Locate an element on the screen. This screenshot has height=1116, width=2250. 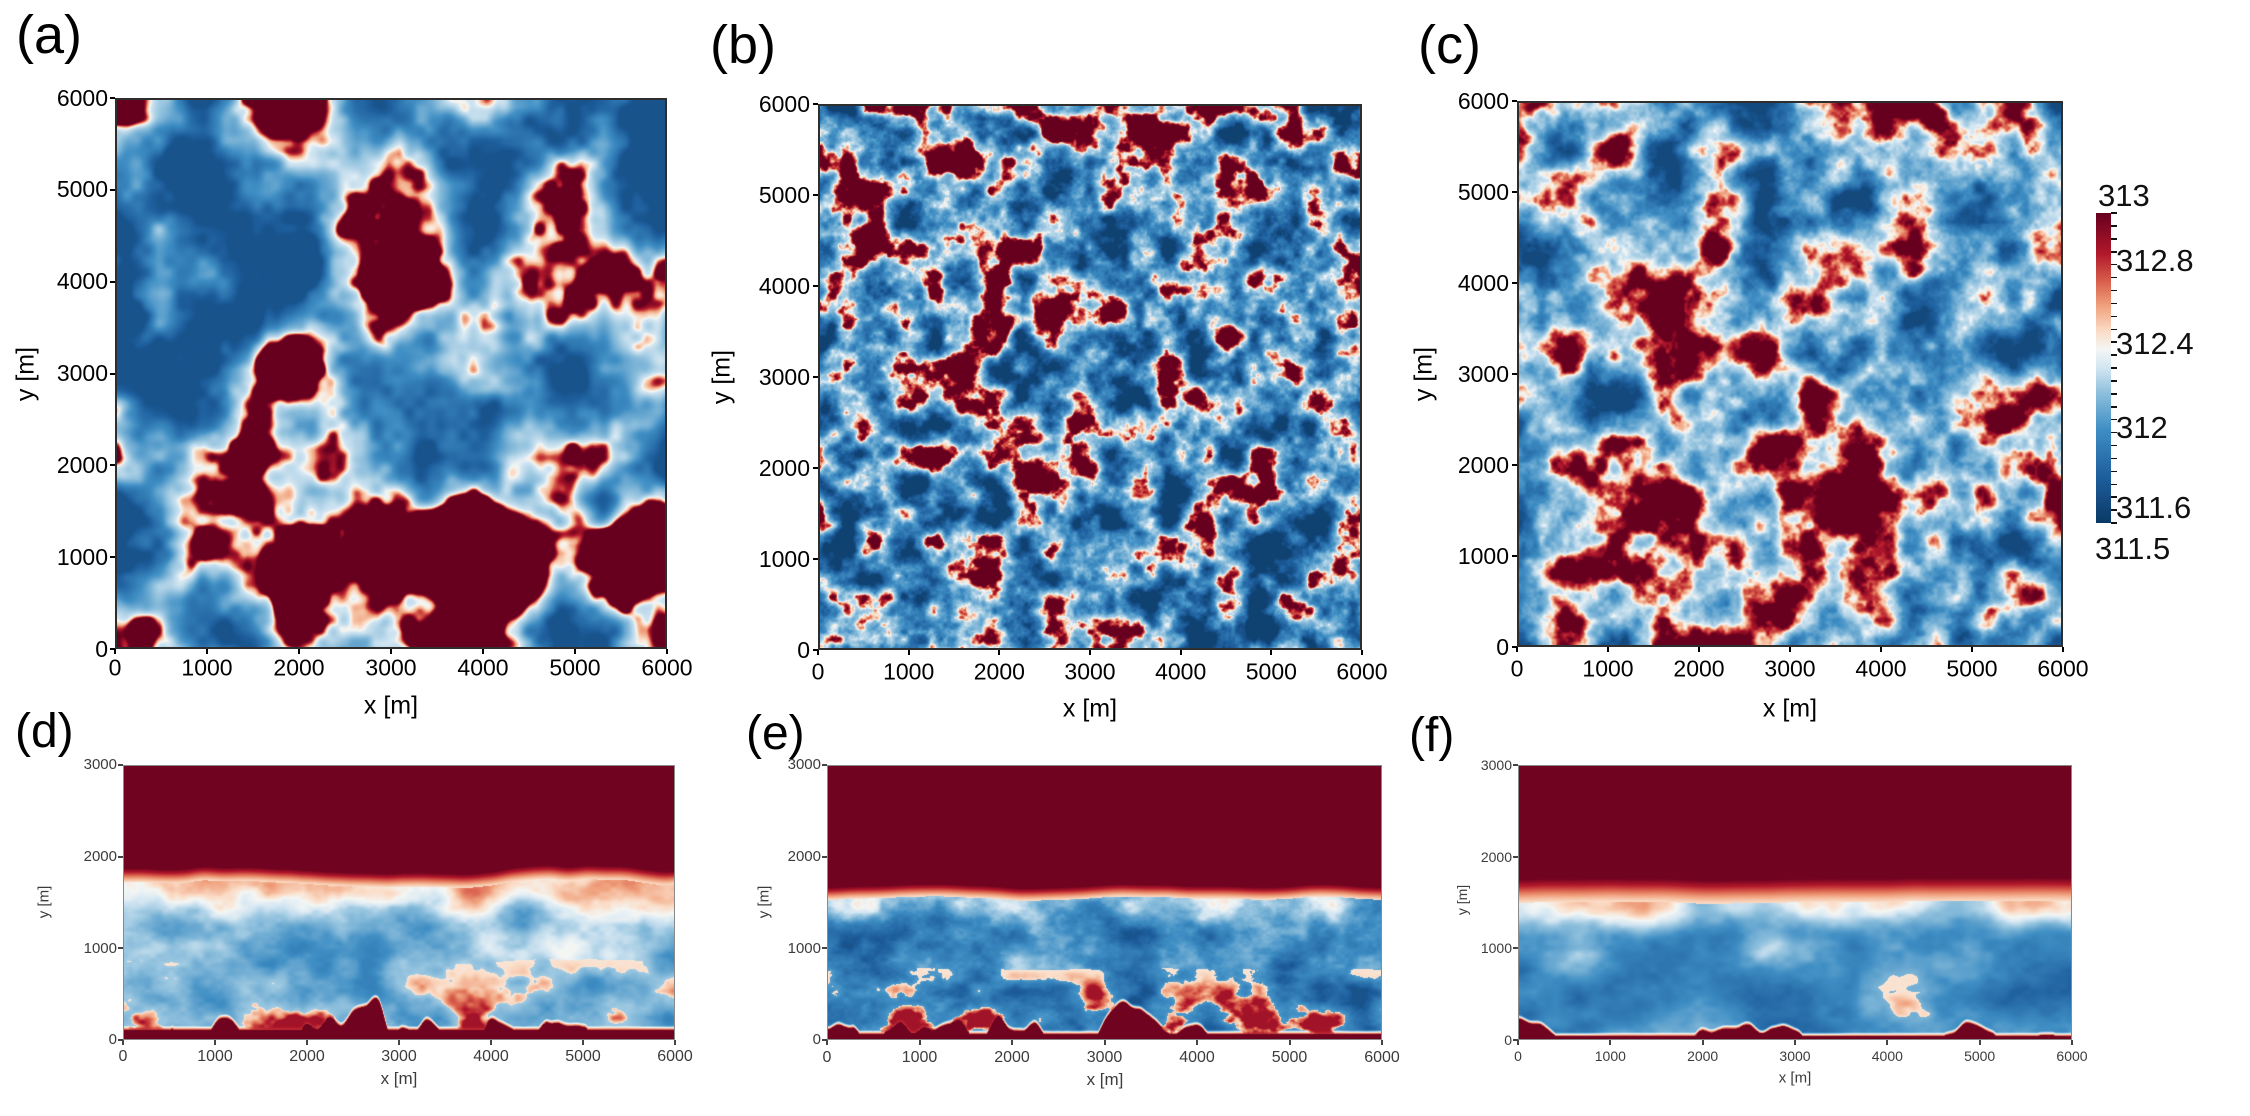
colorbar-value-label: 312 is located at coordinates (2142, 427).